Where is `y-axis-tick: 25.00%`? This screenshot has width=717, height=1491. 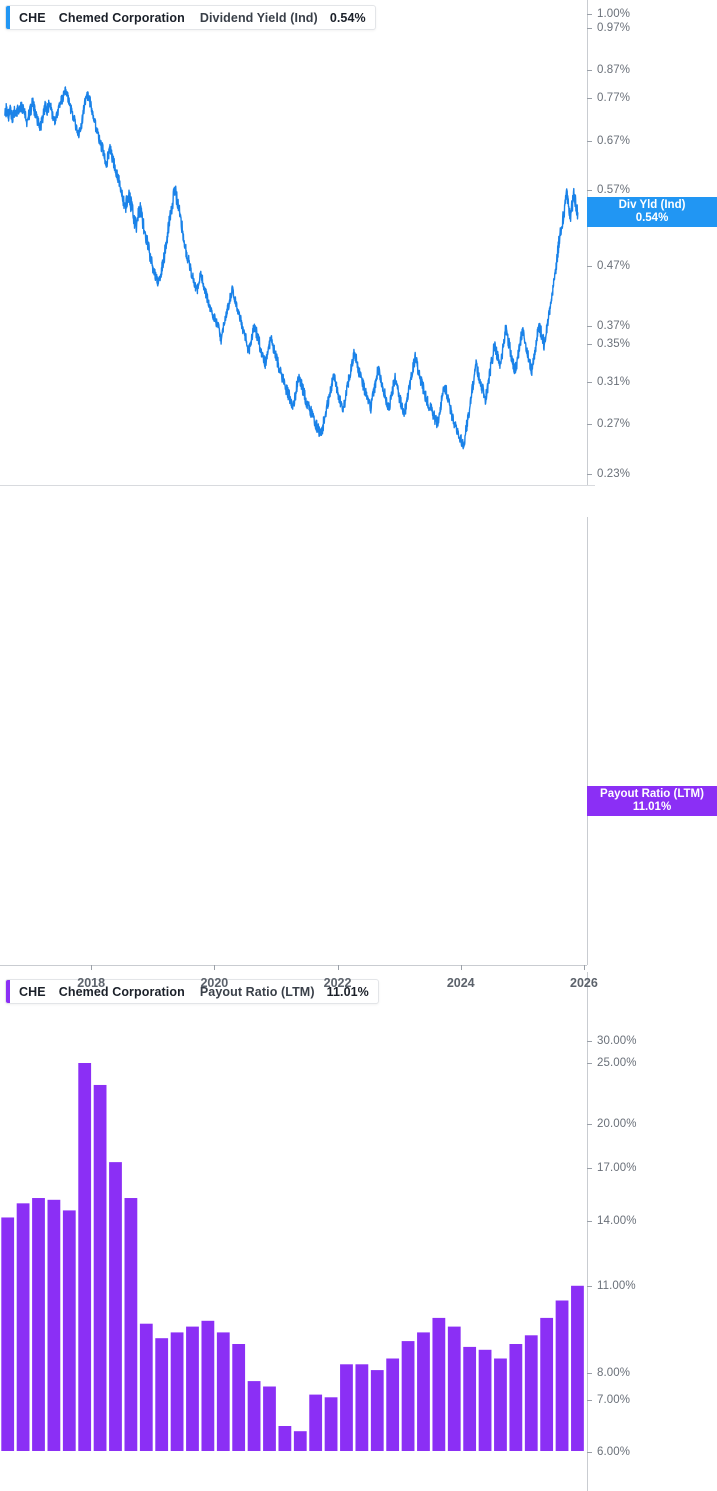 y-axis-tick: 25.00% is located at coordinates (612, 1063).